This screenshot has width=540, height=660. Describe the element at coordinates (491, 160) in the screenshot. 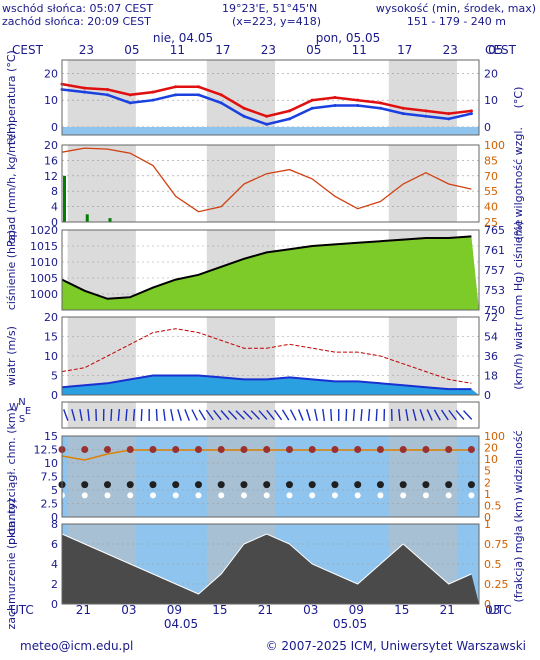

I see `y-right-tick-label: 85` at that location.